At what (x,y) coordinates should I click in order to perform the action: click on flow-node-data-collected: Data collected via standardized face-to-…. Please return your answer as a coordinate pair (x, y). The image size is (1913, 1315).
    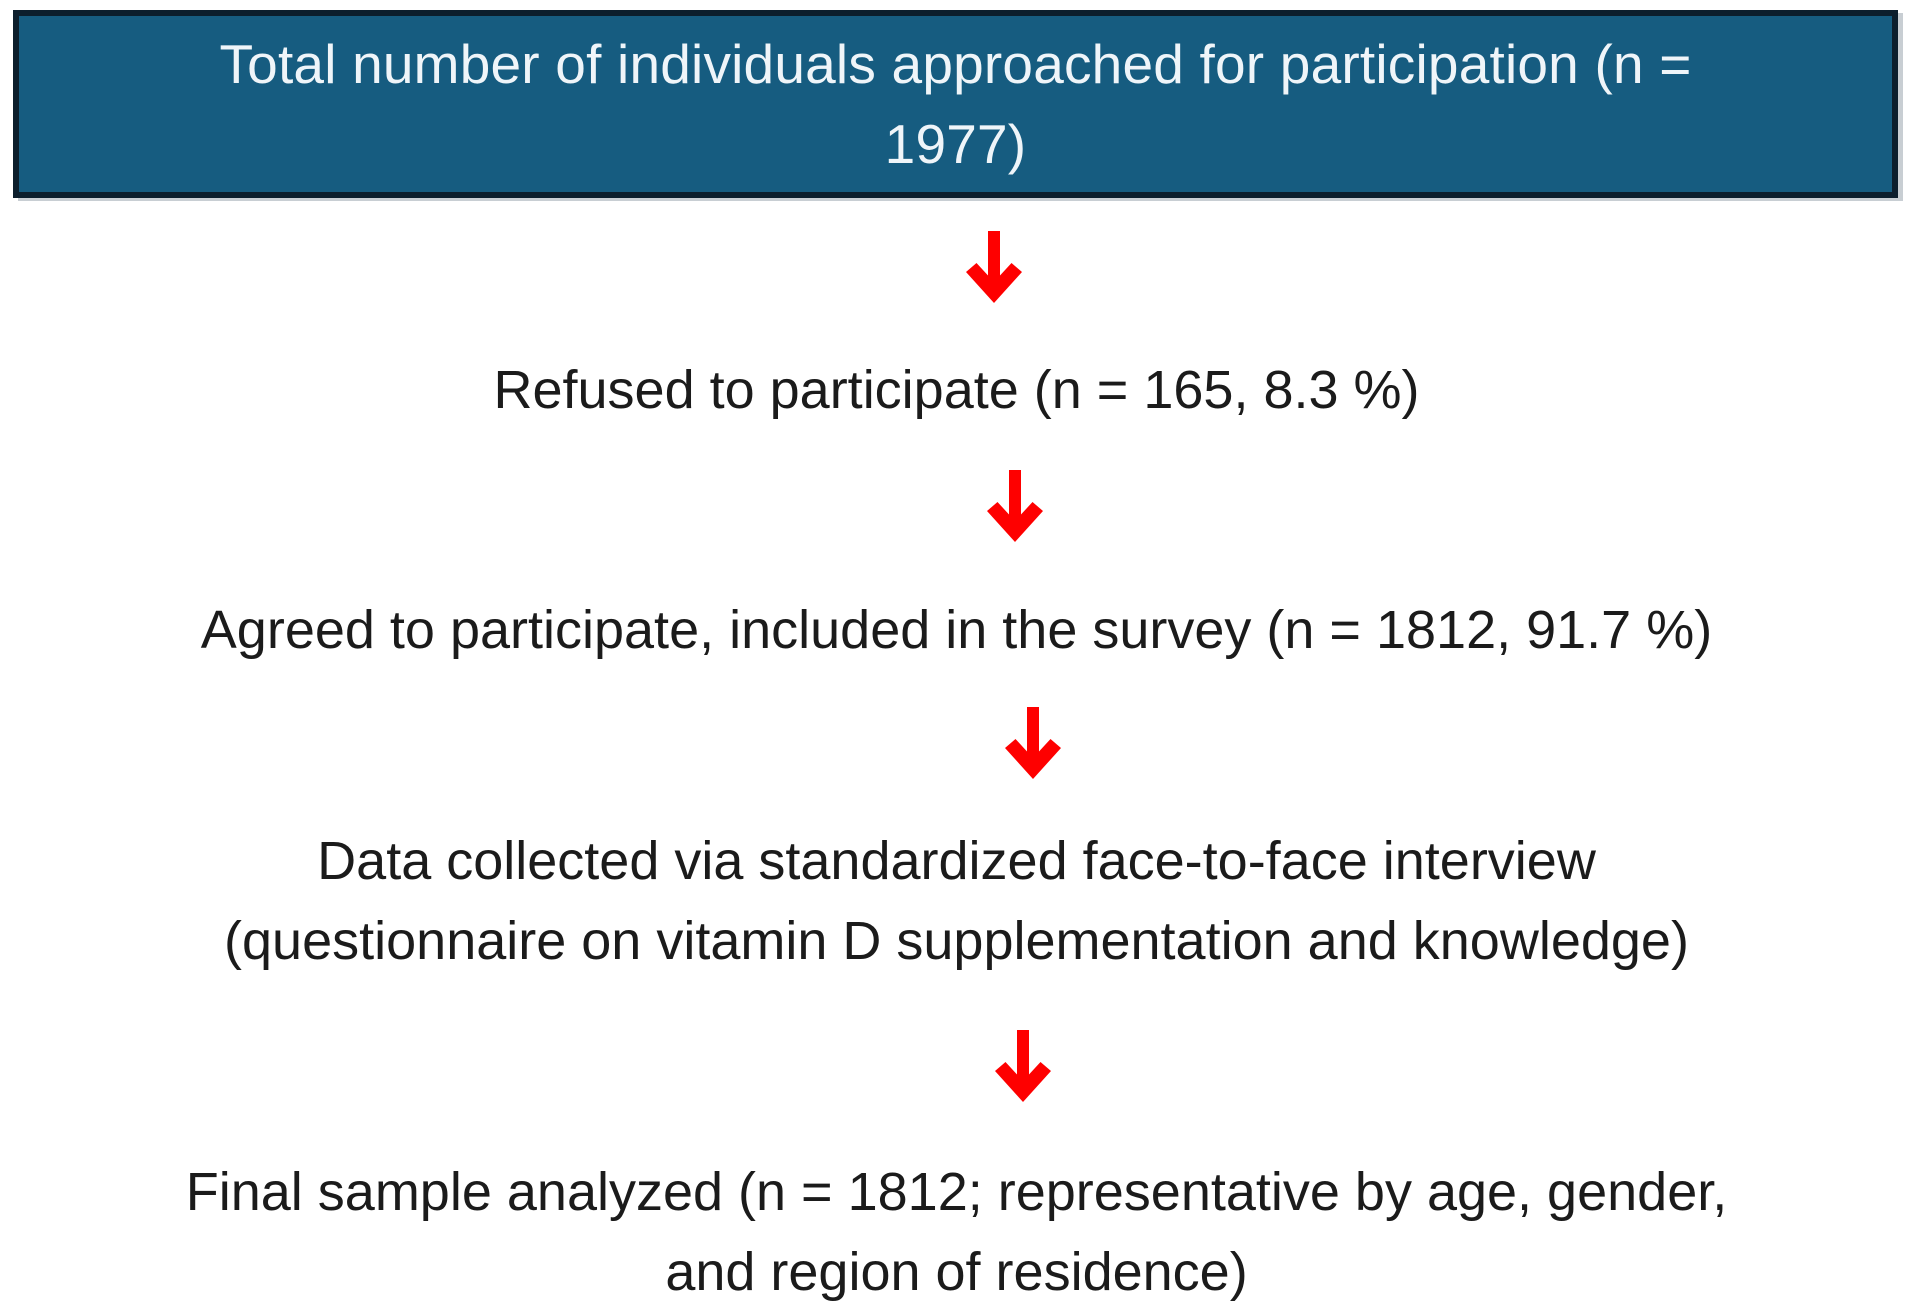
    Looking at the image, I should click on (956, 901).